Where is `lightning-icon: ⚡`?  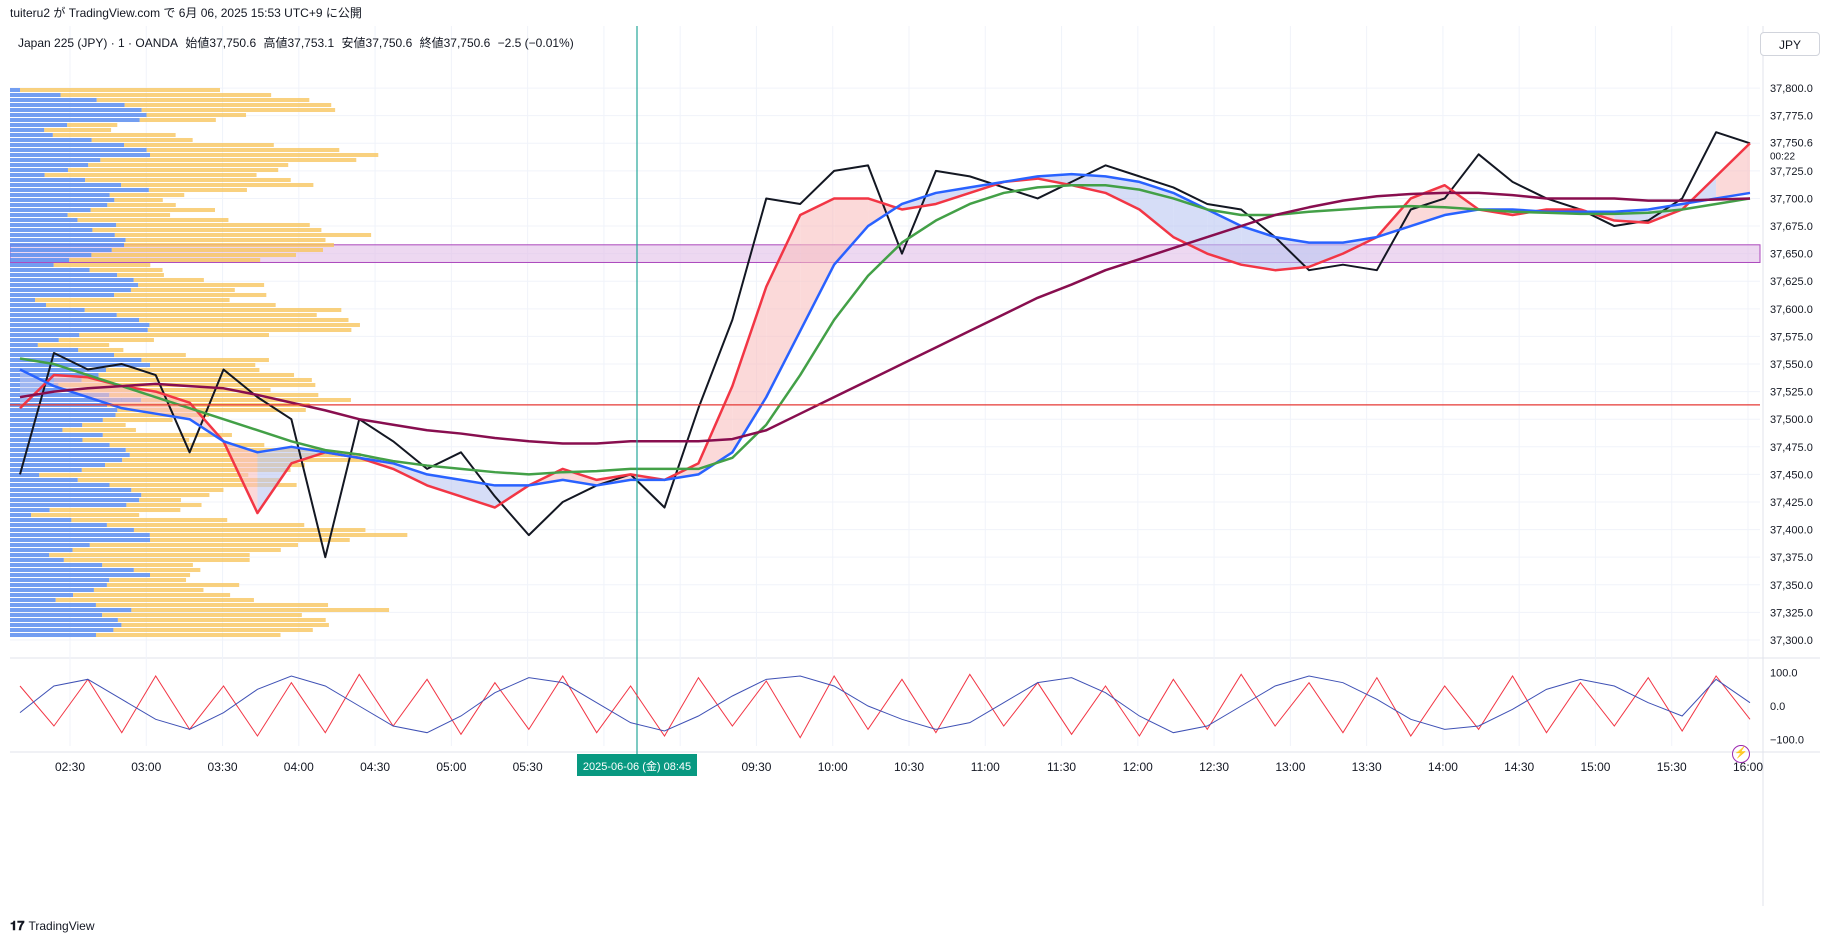
lightning-icon: ⚡ is located at coordinates (1741, 754).